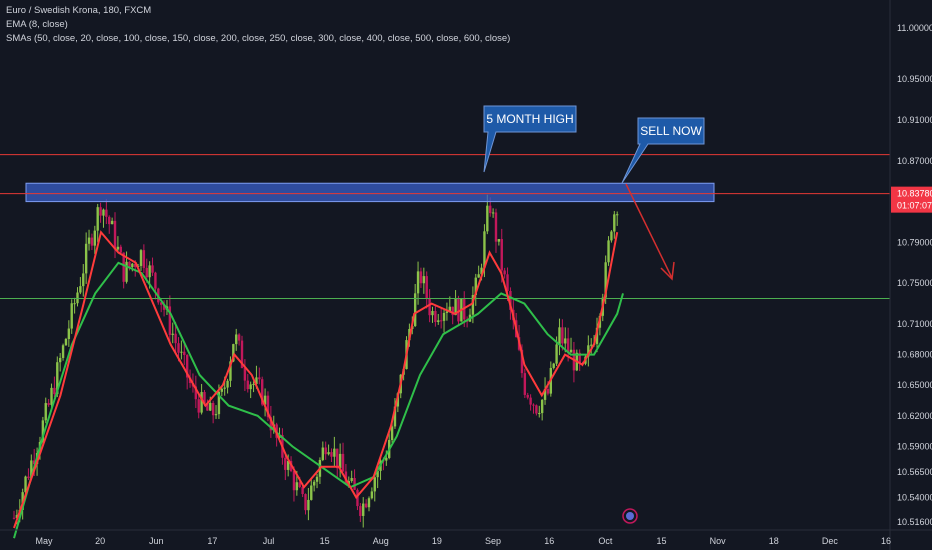 The width and height of the screenshot is (932, 550). I want to click on time-tick-label: Dec, so click(830, 541).